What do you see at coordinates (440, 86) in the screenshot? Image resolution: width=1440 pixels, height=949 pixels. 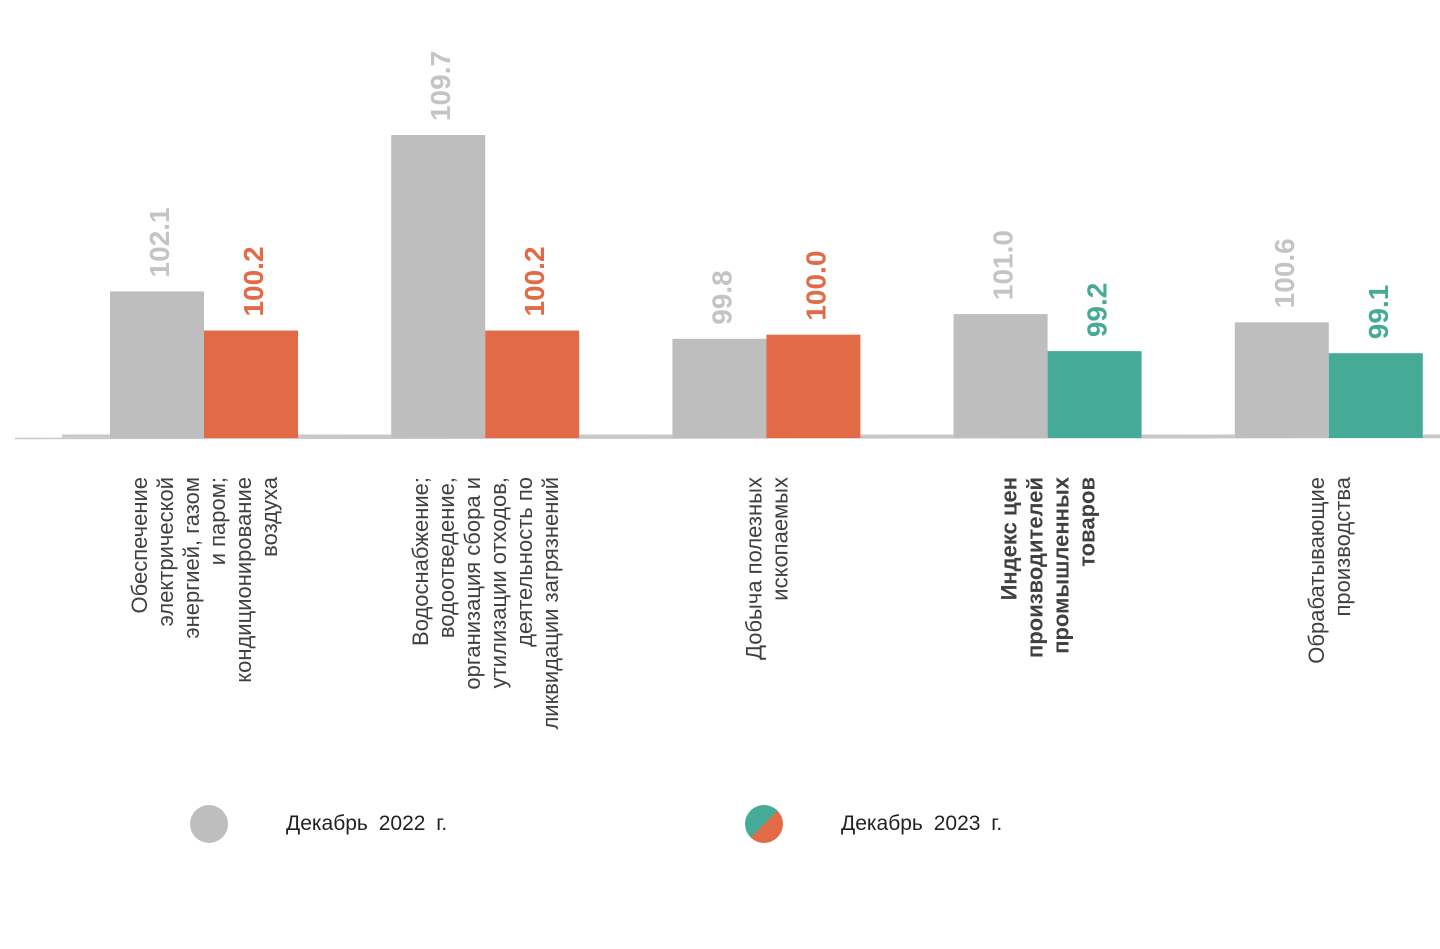 I see `value-label-dec-2022: 109.7` at bounding box center [440, 86].